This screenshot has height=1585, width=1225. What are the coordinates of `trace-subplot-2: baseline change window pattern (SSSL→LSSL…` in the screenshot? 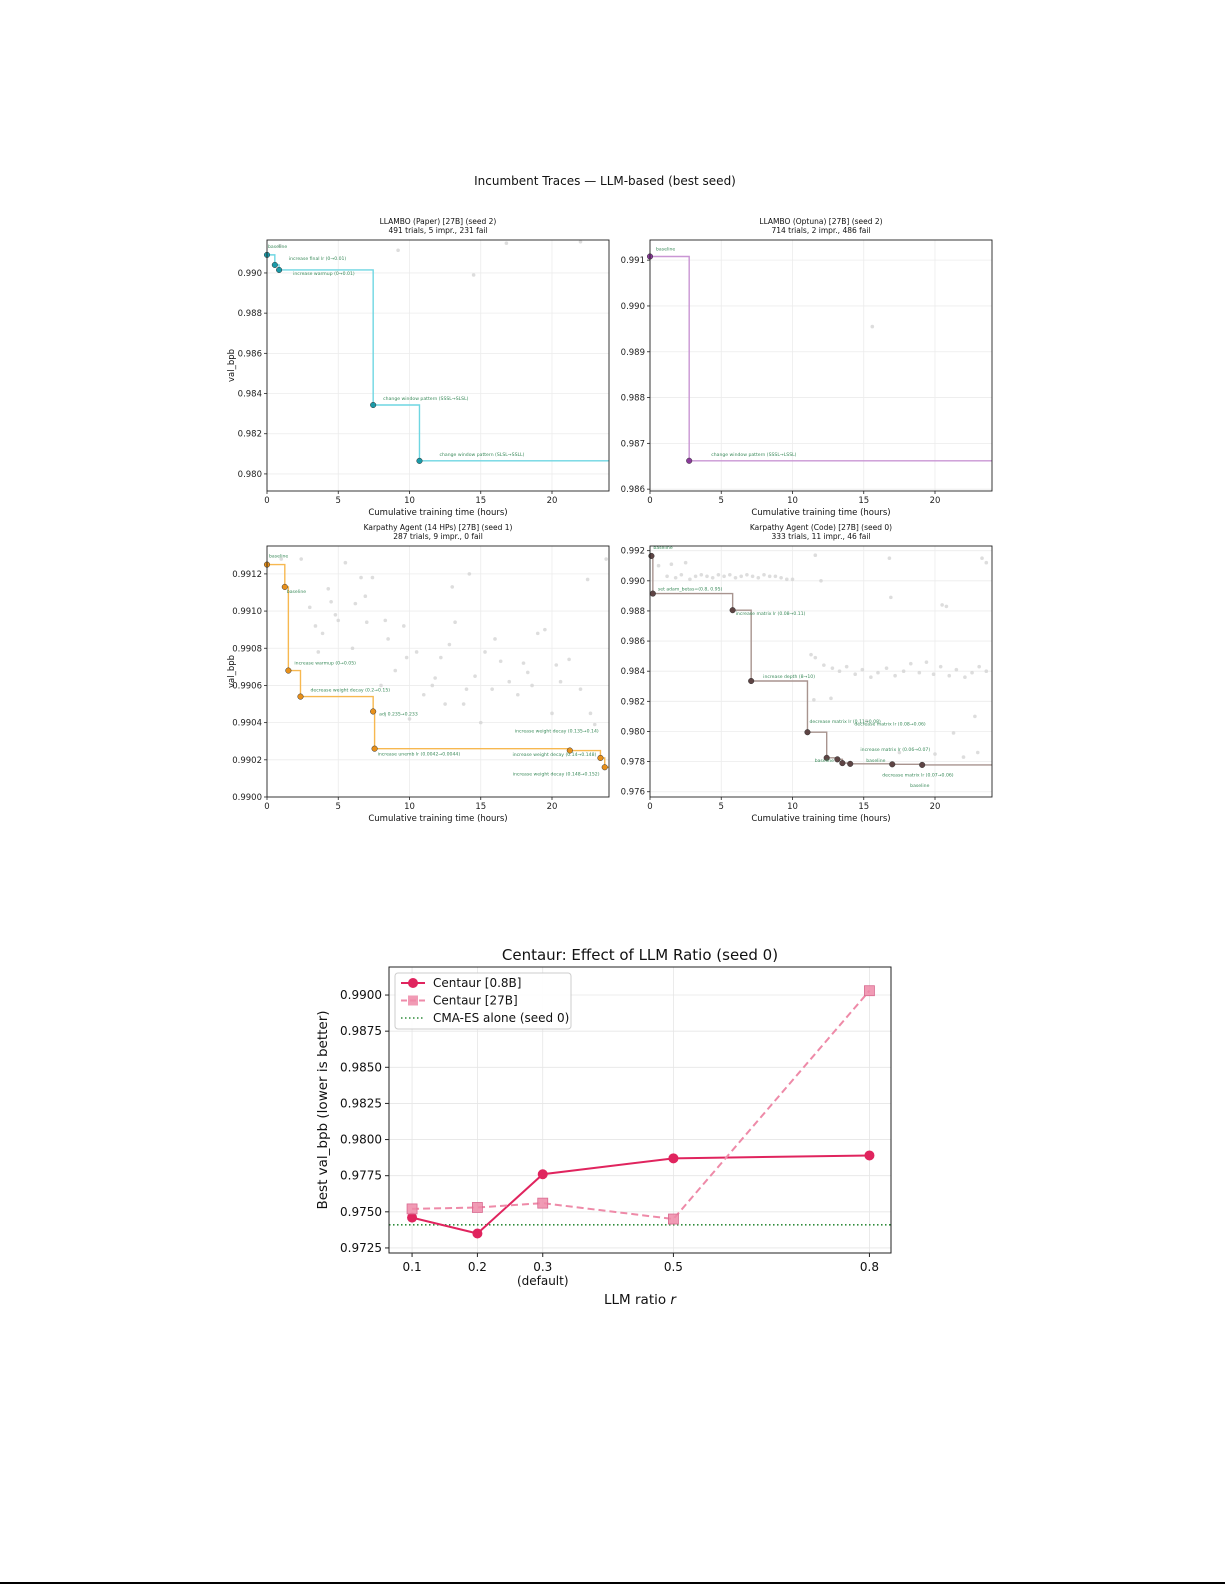 It's located at (807, 367).